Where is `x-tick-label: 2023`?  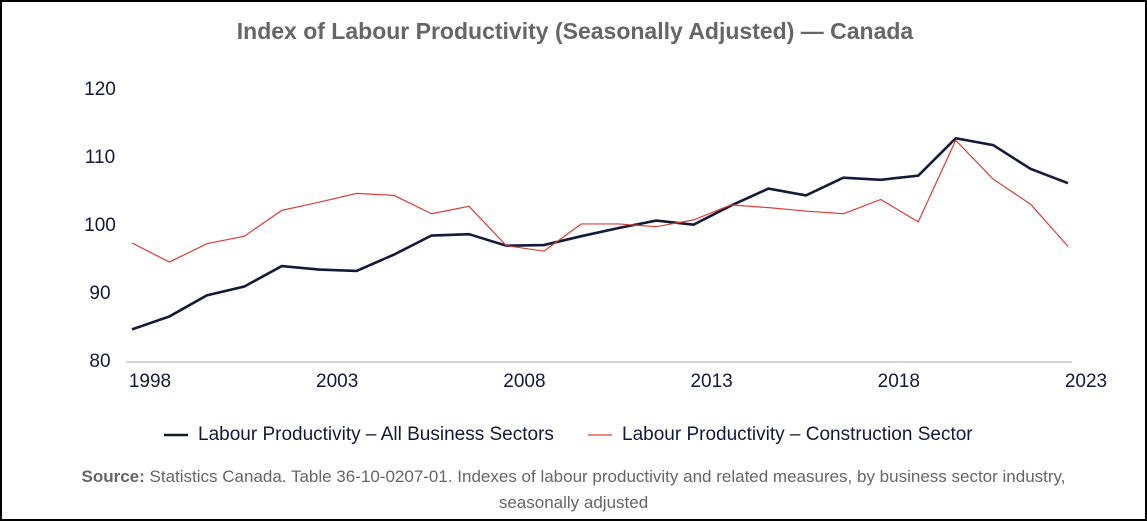
x-tick-label: 2023 is located at coordinates (1086, 381).